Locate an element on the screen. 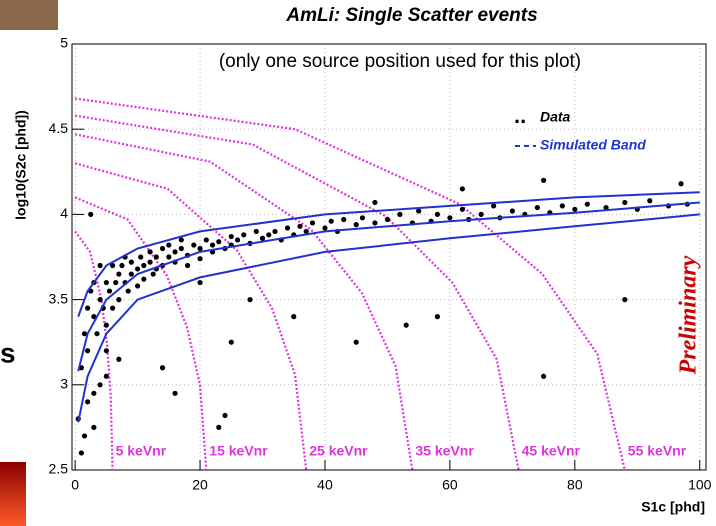  colorbar-fragment is located at coordinates (13, 494).